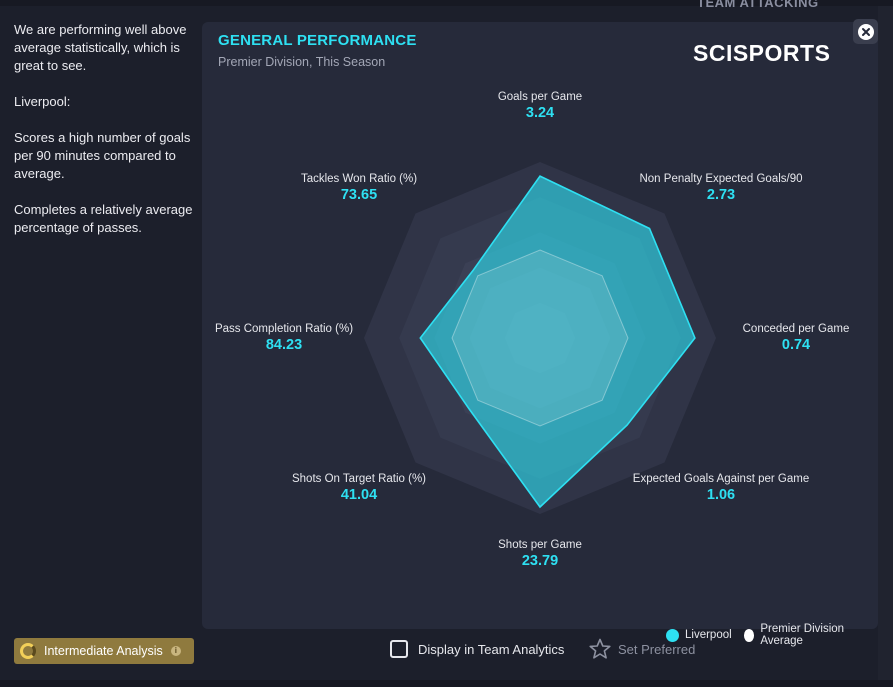  What do you see at coordinates (317, 40) in the screenshot?
I see `panel-title: GENERAL PERFORMANCE` at bounding box center [317, 40].